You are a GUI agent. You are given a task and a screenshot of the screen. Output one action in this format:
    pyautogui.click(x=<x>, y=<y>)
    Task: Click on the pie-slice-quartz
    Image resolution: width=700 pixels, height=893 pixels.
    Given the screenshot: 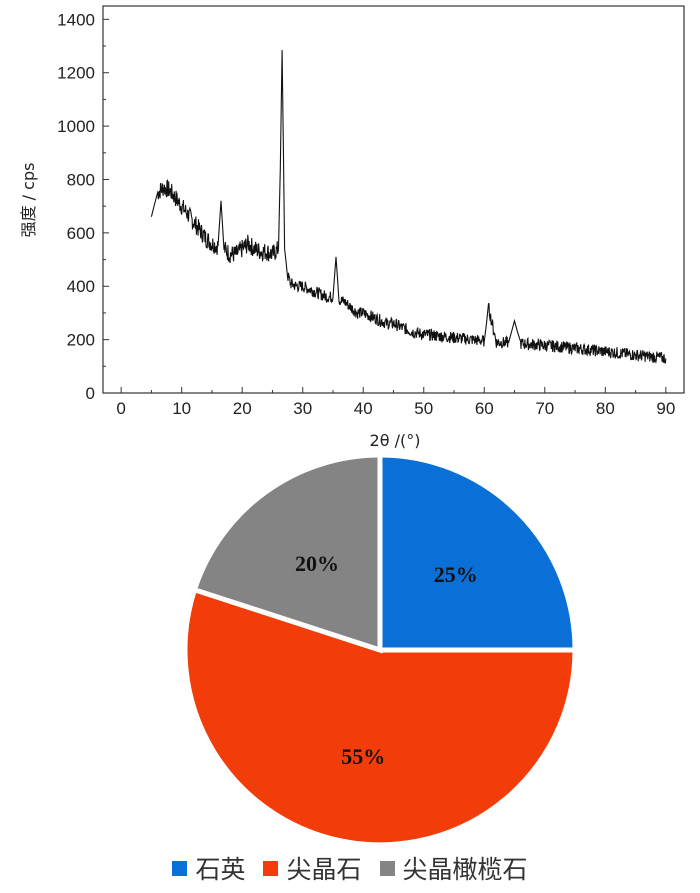 What is the action you would take?
    pyautogui.click(x=477, y=554)
    